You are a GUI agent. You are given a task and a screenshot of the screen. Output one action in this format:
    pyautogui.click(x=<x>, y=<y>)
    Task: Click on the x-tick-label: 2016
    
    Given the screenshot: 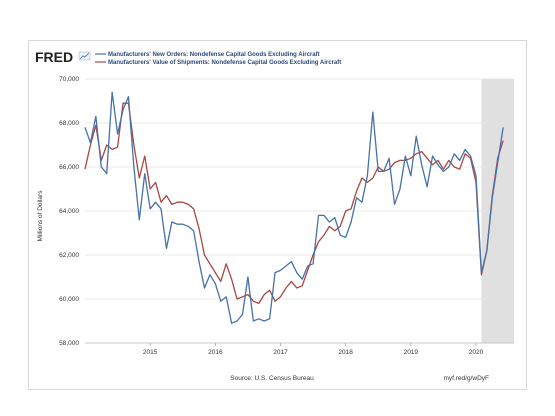 What is the action you would take?
    pyautogui.click(x=215, y=352)
    